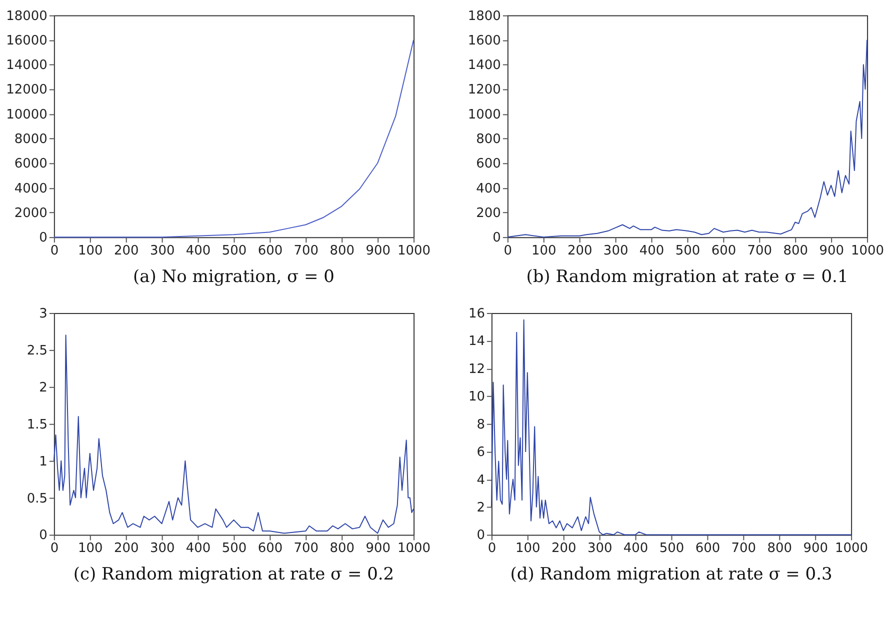 This screenshot has width=895, height=633. I want to click on y-tick-label: 600, so click(488, 164).